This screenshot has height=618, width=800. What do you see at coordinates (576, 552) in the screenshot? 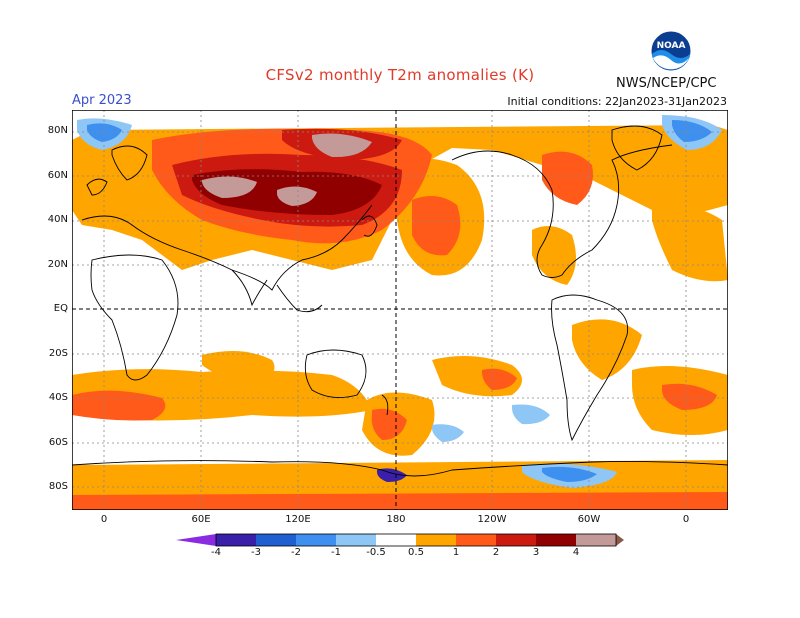
I see `colorbar-label: 4` at bounding box center [576, 552].